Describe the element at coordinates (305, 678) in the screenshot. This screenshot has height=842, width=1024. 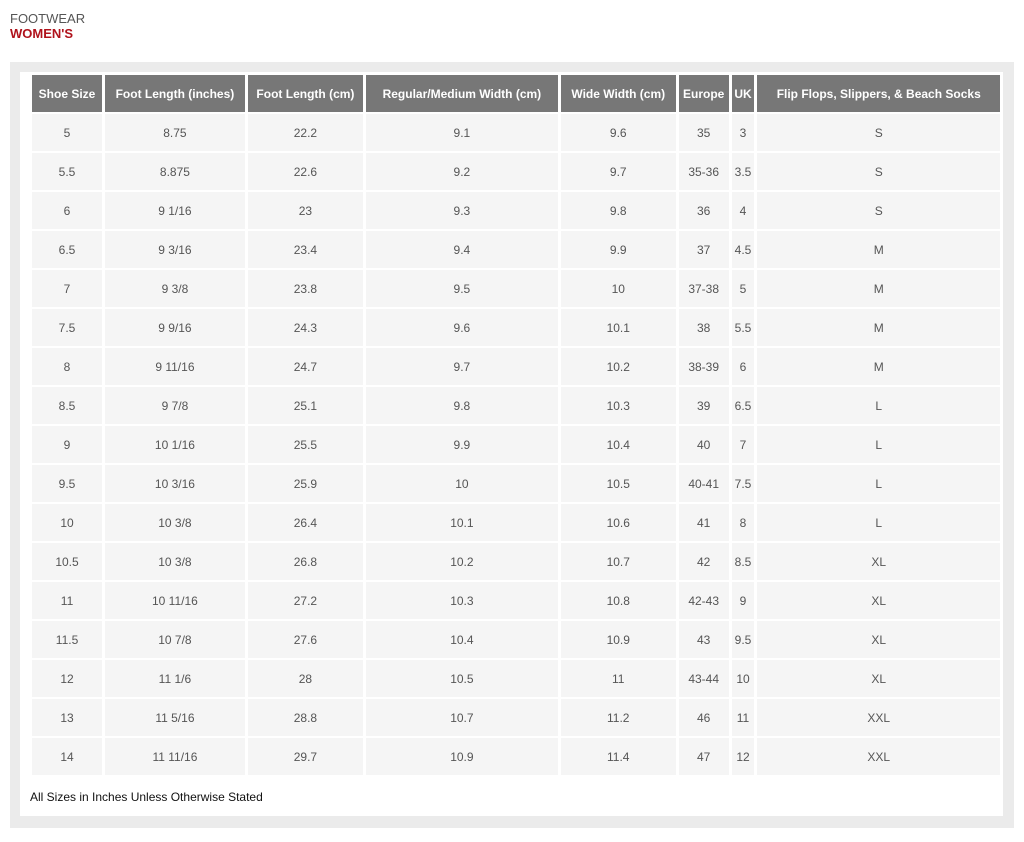
I see `table-cell: 28` at that location.